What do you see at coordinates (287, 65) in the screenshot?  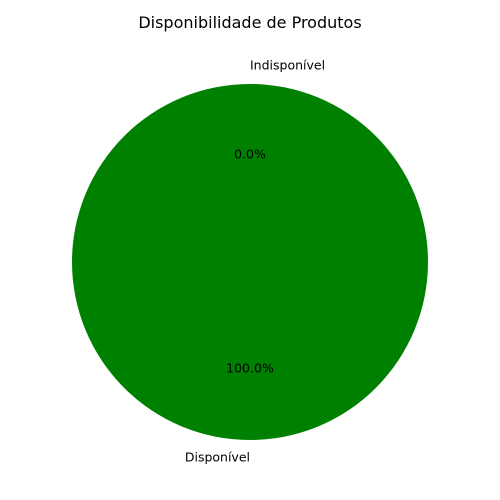 I see `pie-label-indisponivel: Indisponível` at bounding box center [287, 65].